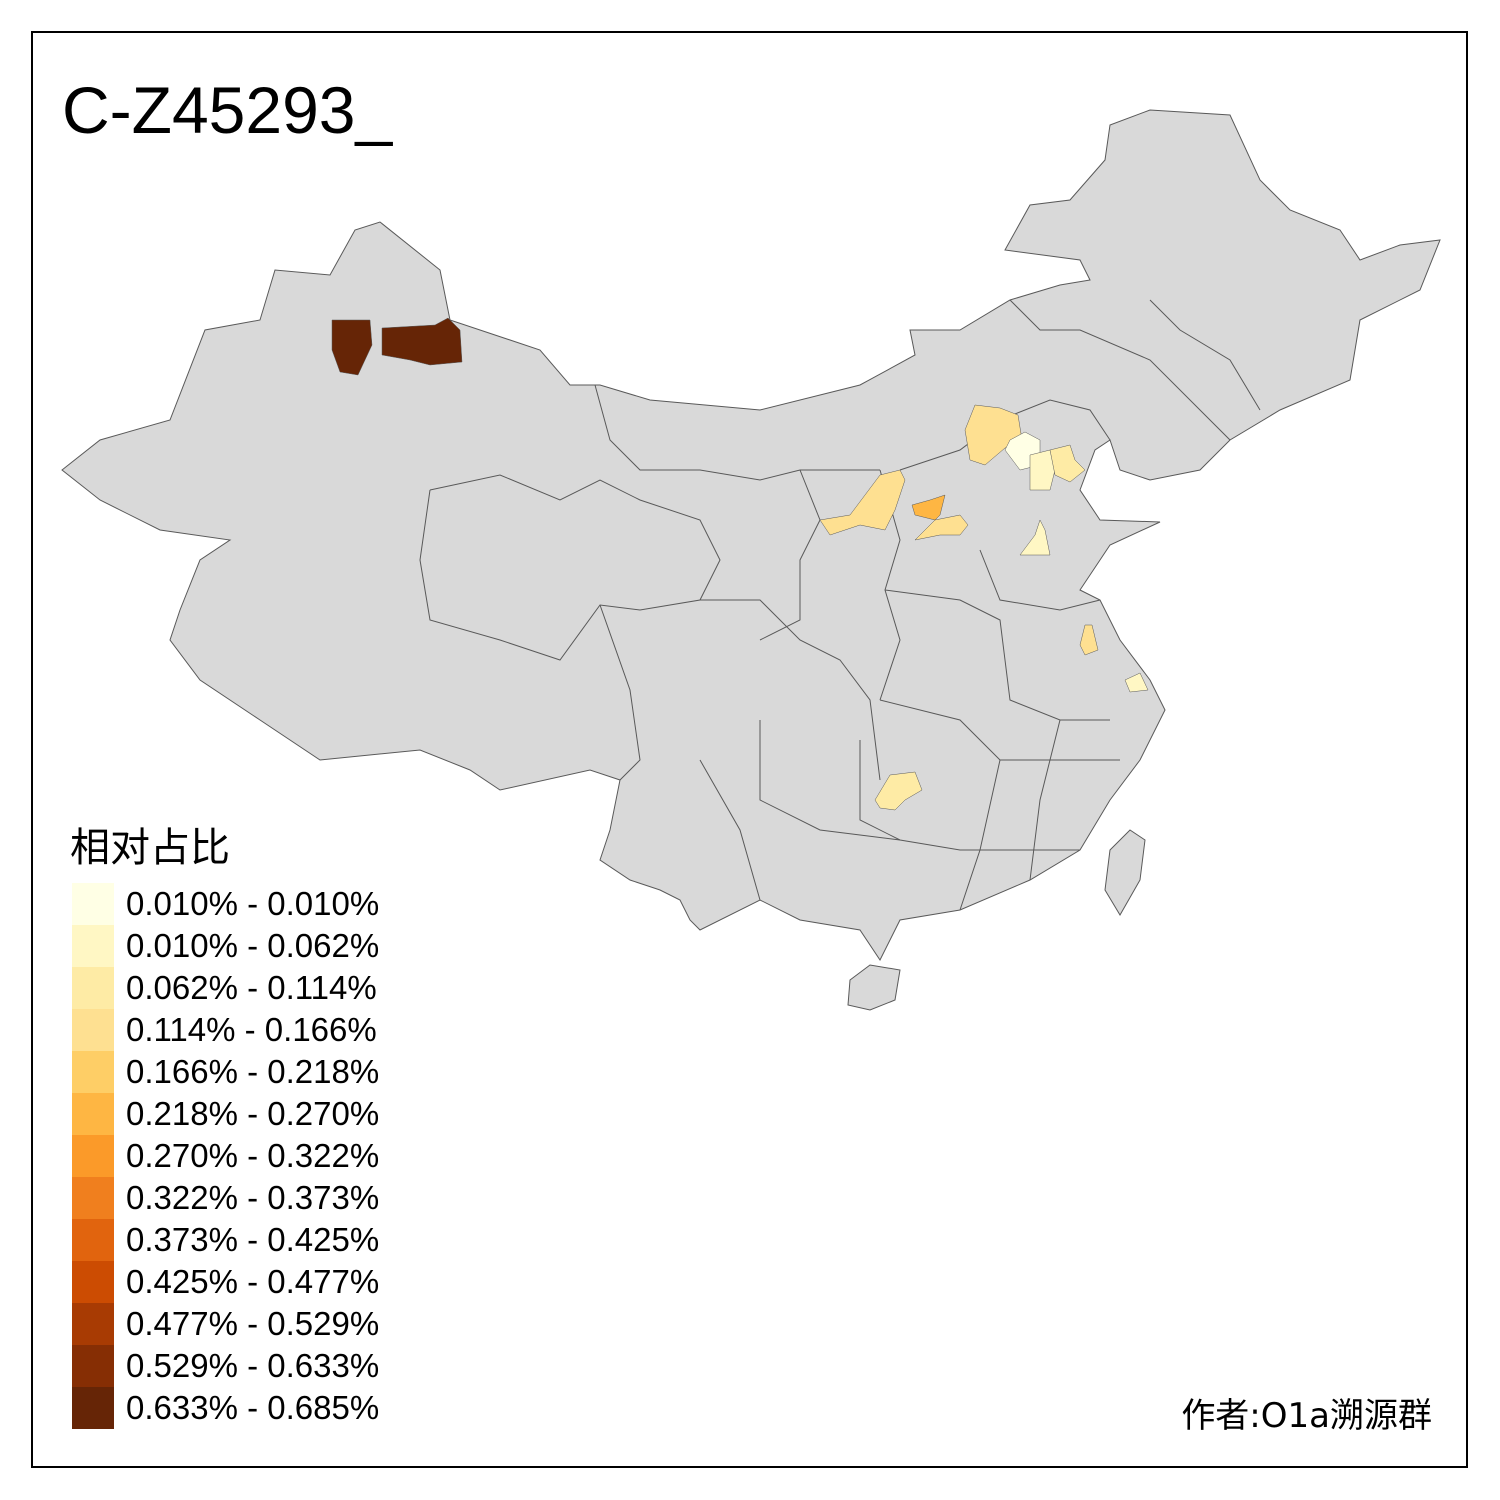 This screenshot has width=1500, height=1500. What do you see at coordinates (253, 1071) in the screenshot?
I see `legend-label: 0.166% - 0.218%` at bounding box center [253, 1071].